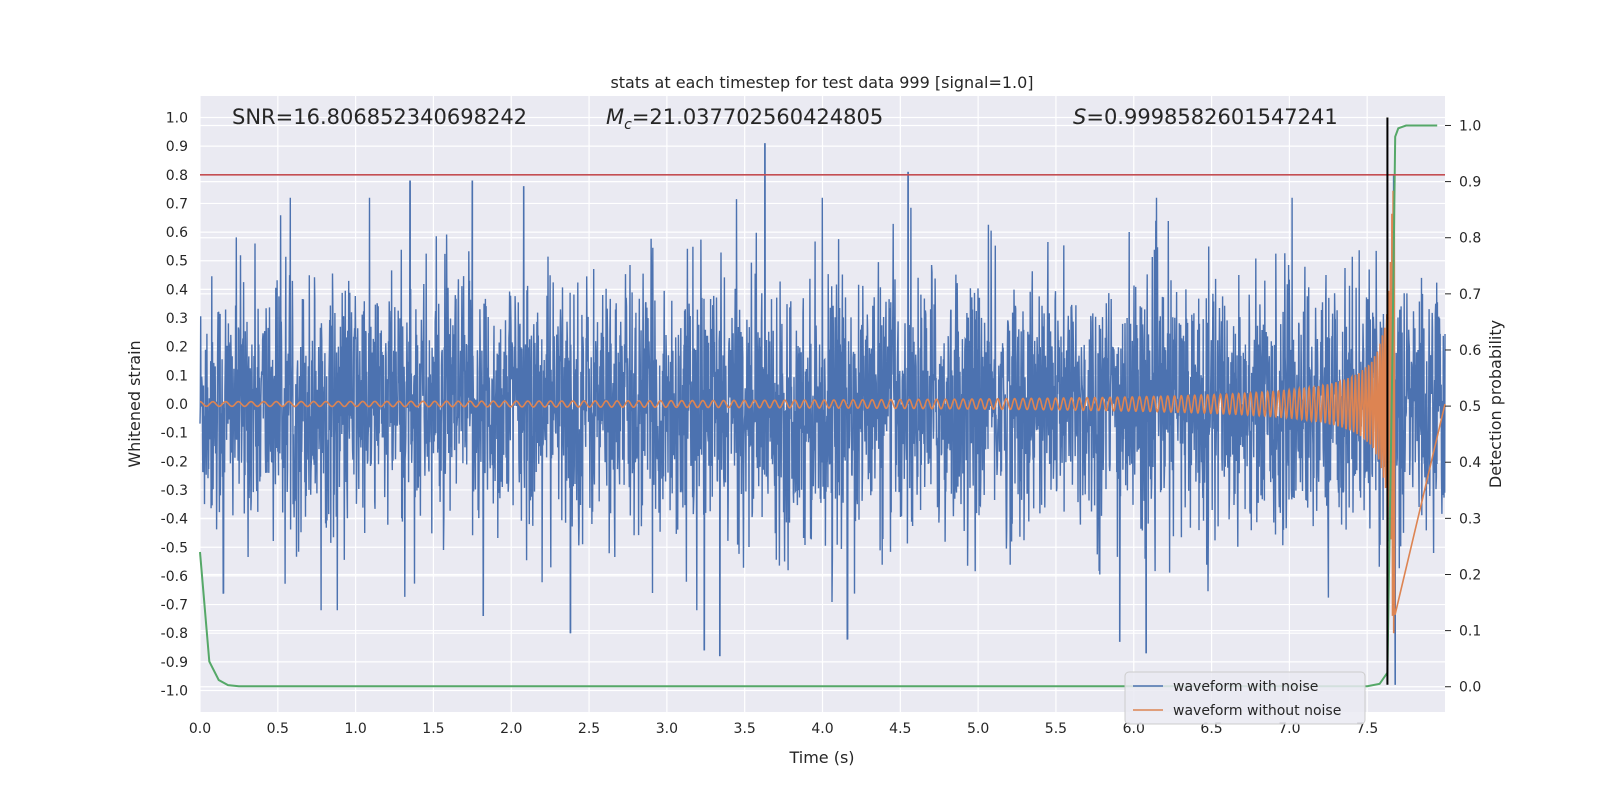  What do you see at coordinates (174, 520) in the screenshot?
I see `y-tick-label: -0.4` at bounding box center [174, 520].